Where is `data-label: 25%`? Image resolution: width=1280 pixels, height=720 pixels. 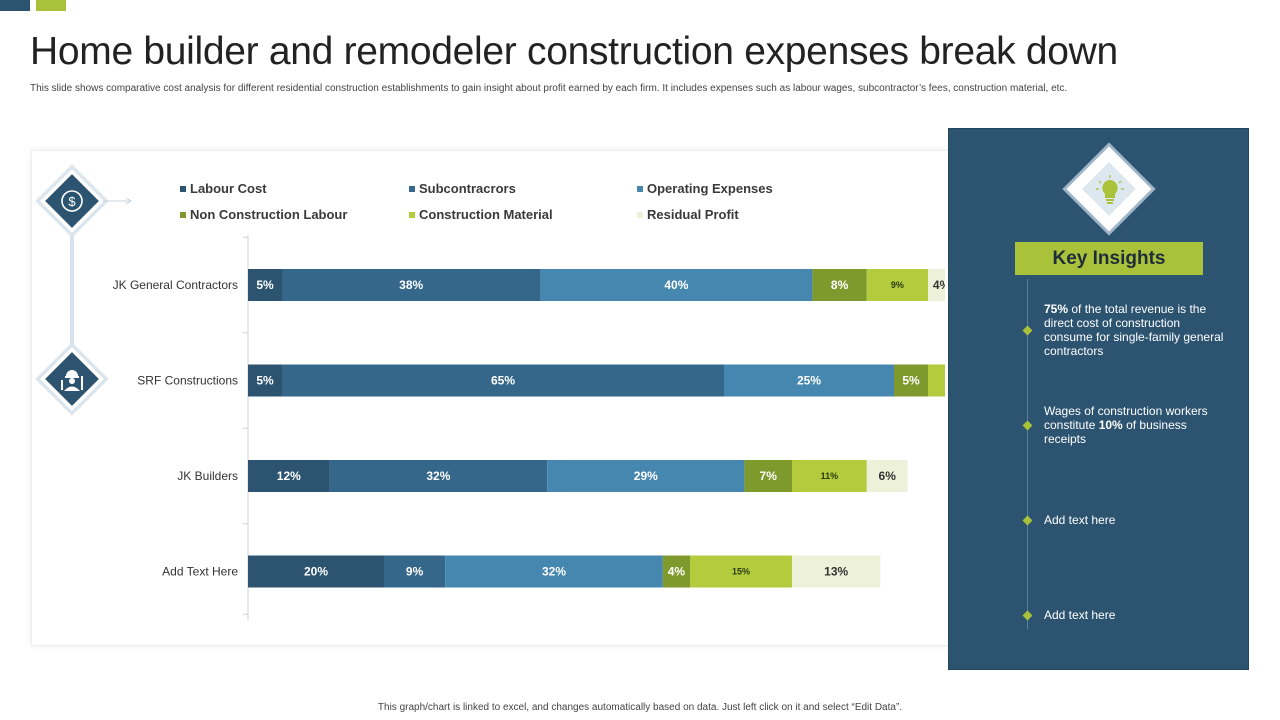 data-label: 25% is located at coordinates (809, 381).